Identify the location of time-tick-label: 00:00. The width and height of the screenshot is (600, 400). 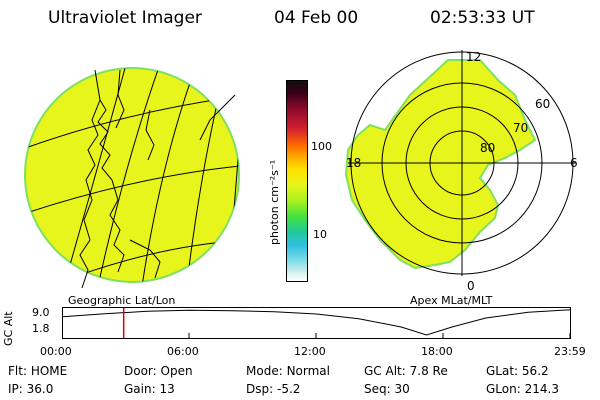
(56, 351).